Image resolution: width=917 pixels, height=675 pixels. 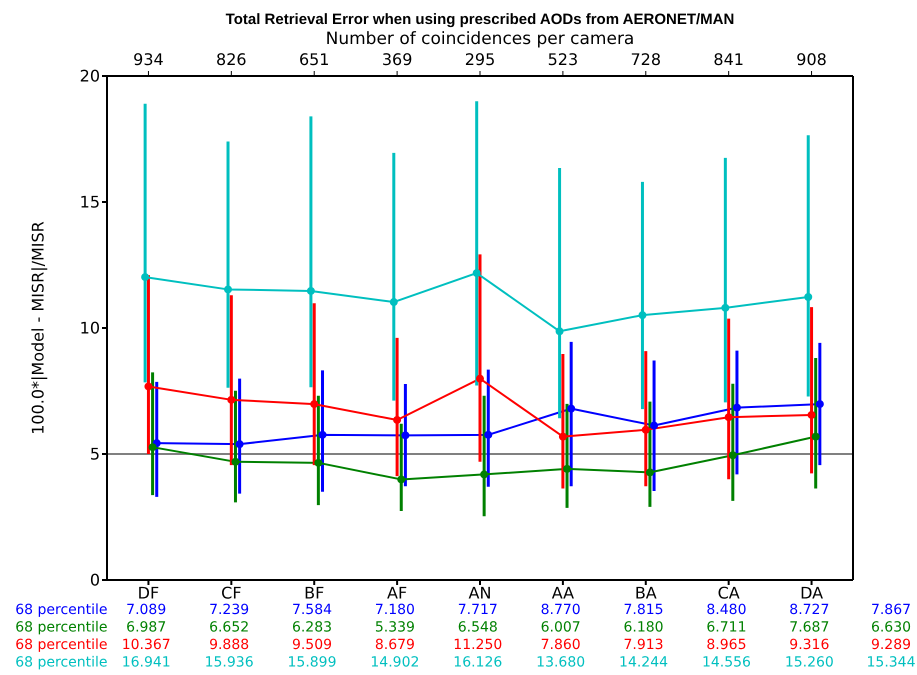 What do you see at coordinates (90, 76) in the screenshot?
I see `y-tick-label: 20` at bounding box center [90, 76].